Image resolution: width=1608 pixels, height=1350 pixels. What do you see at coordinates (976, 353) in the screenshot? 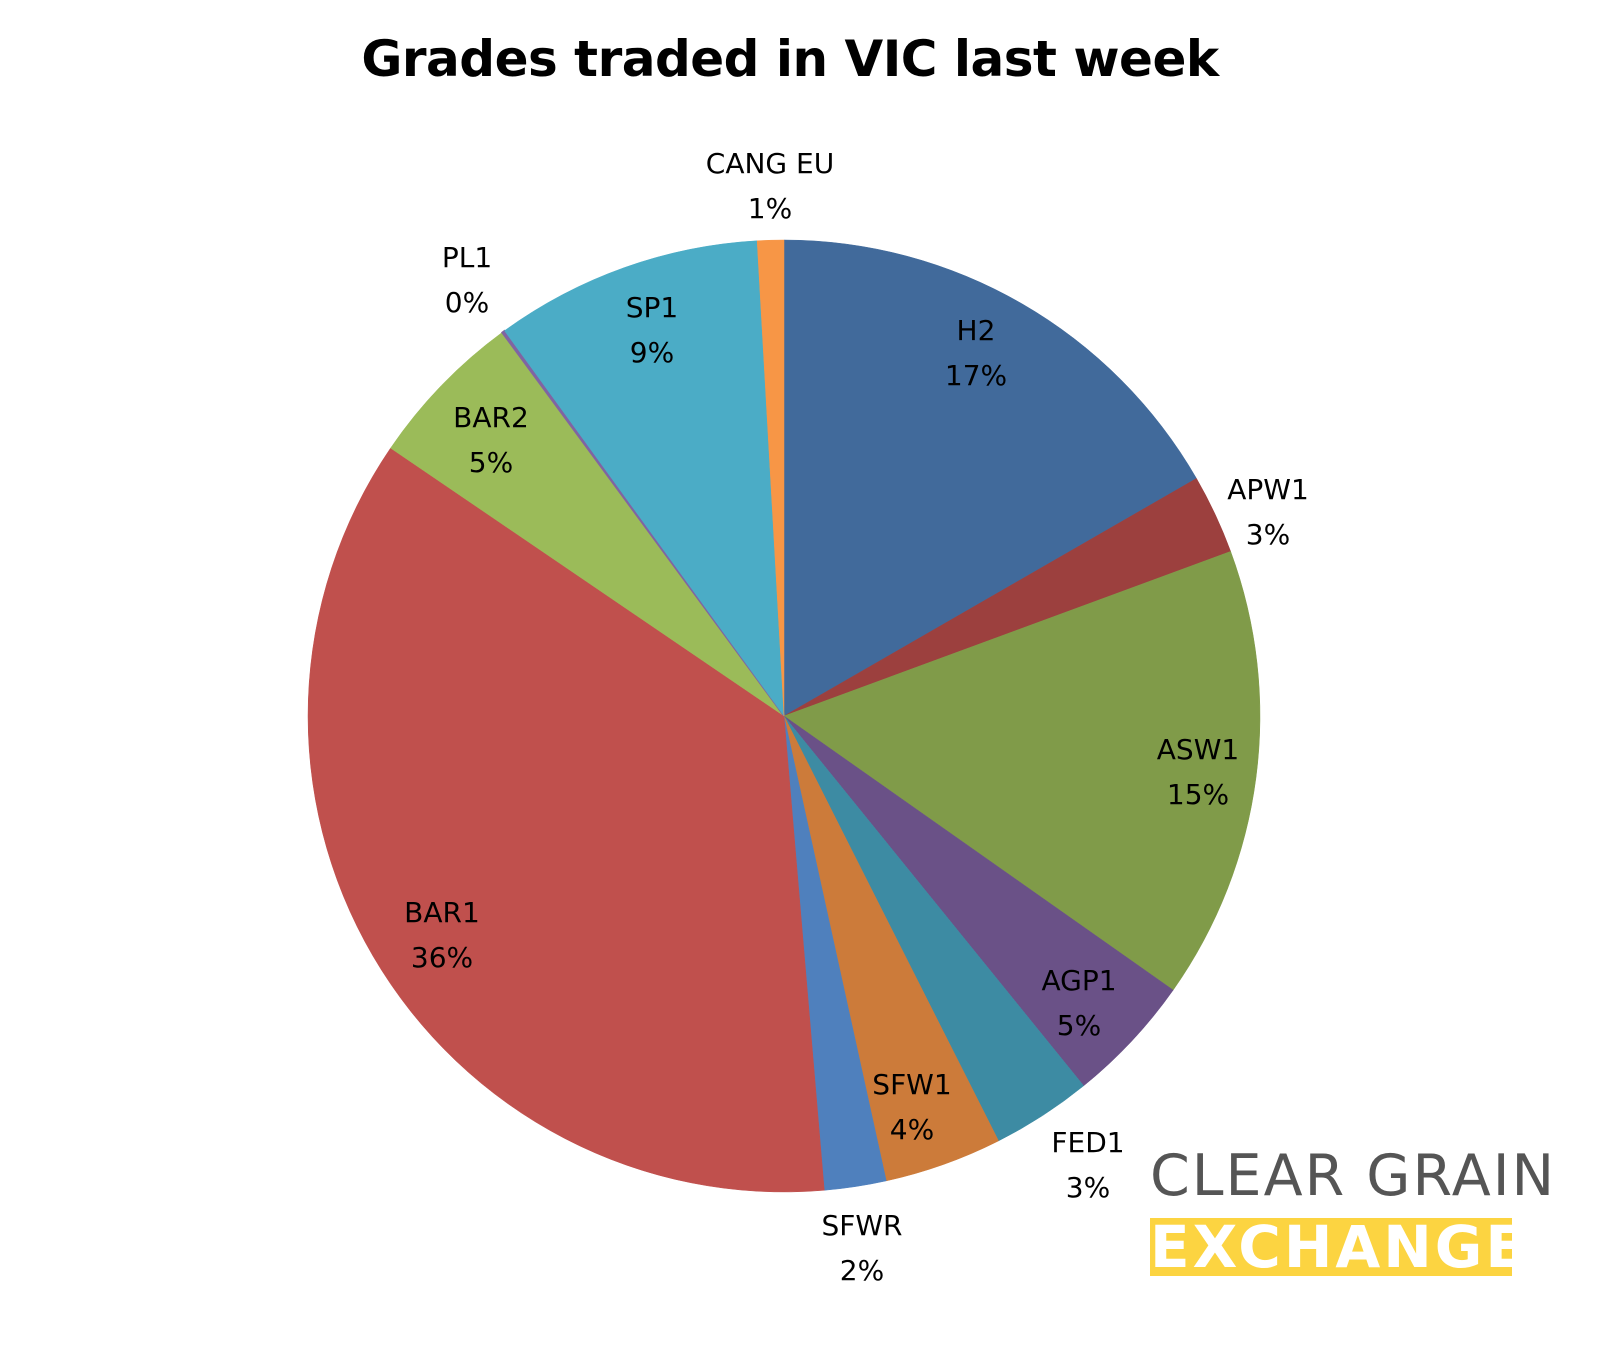
I see `label-h2: H2 17%` at bounding box center [976, 353].